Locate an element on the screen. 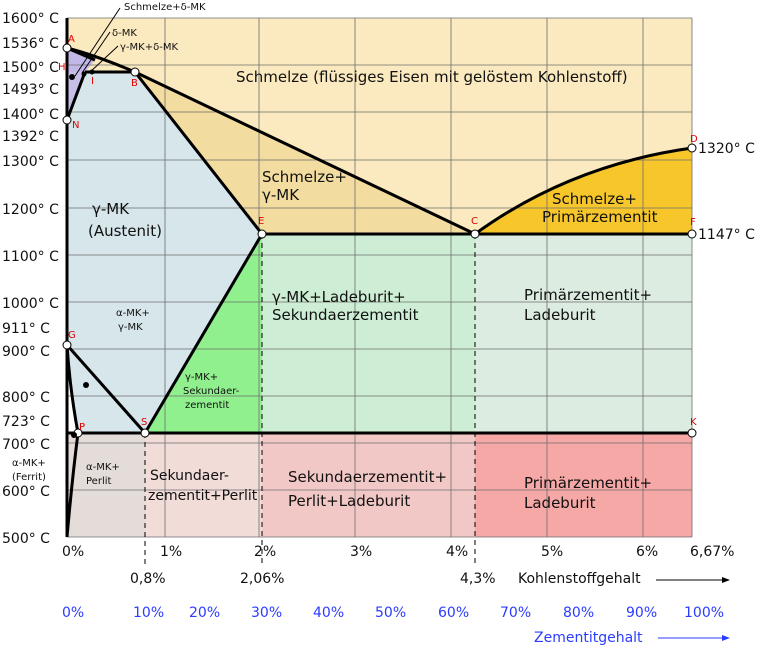  cementite-label: 10% is located at coordinates (148, 613).